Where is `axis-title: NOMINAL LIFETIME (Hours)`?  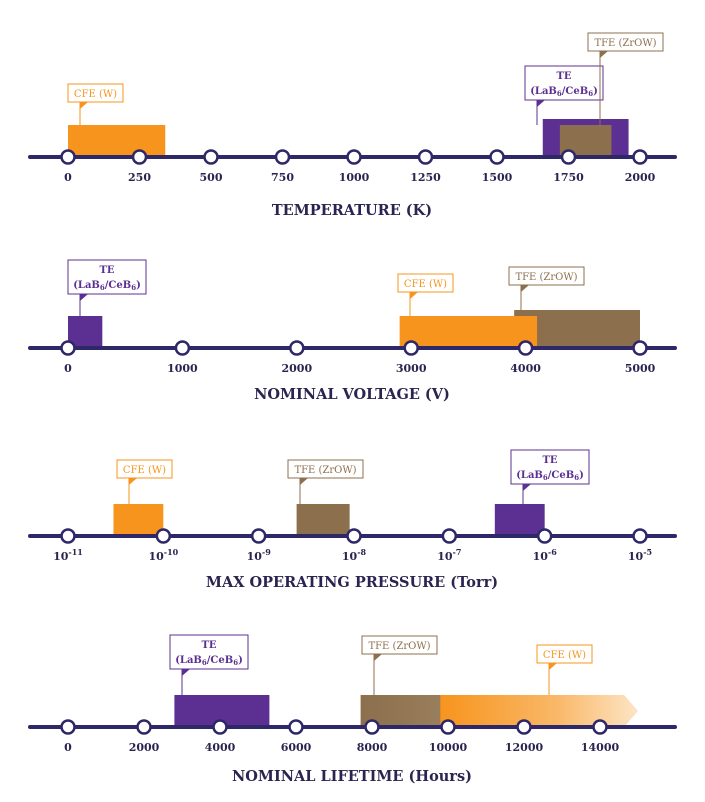 axis-title: NOMINAL LIFETIME (Hours) is located at coordinates (352, 776).